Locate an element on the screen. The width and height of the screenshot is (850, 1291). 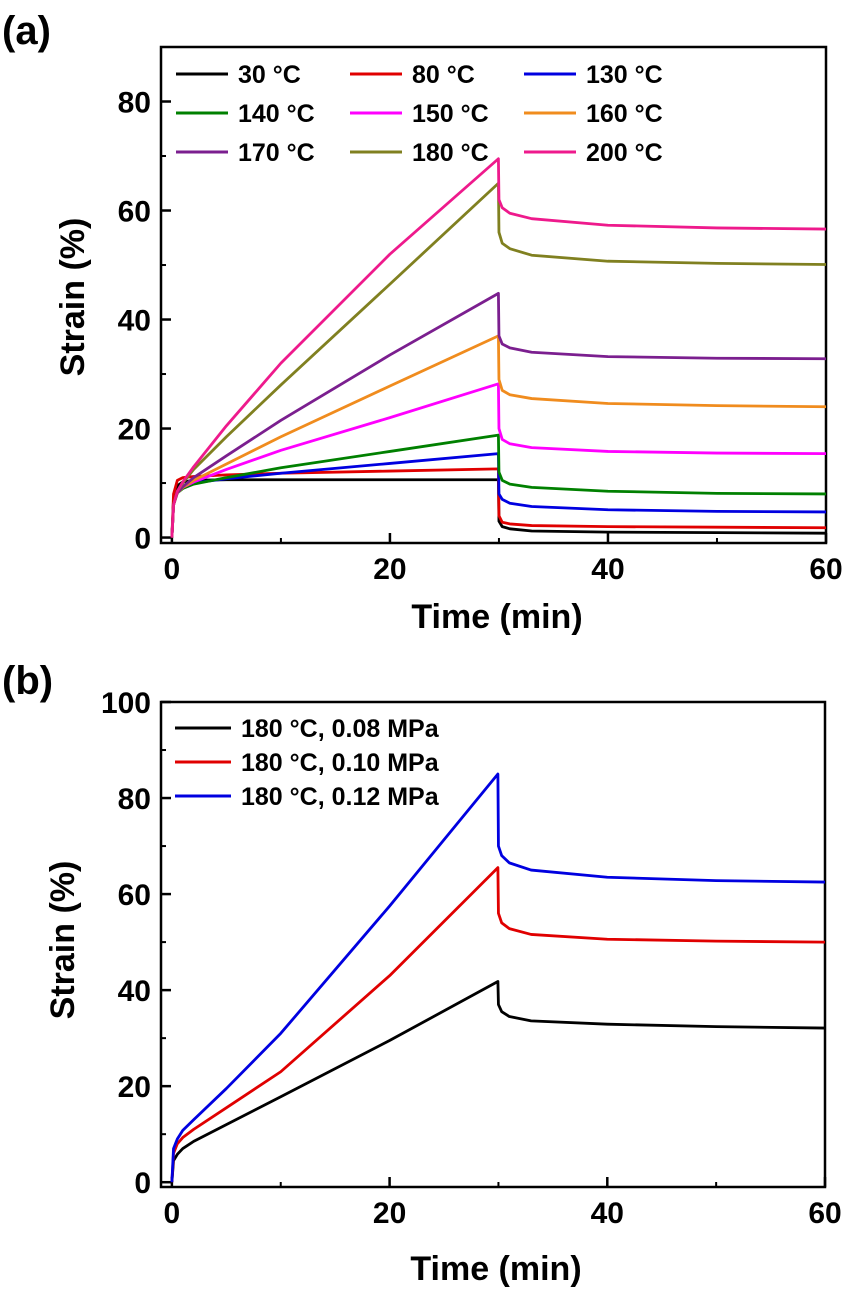
y-tick-label-a: 60 is located at coordinates (134, 212).